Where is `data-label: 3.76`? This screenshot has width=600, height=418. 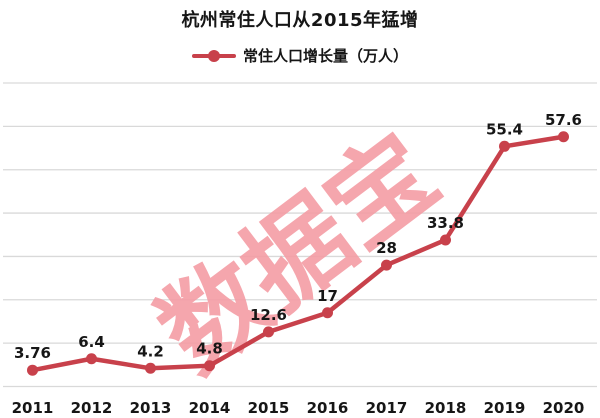
data-label: 3.76 is located at coordinates (32, 353).